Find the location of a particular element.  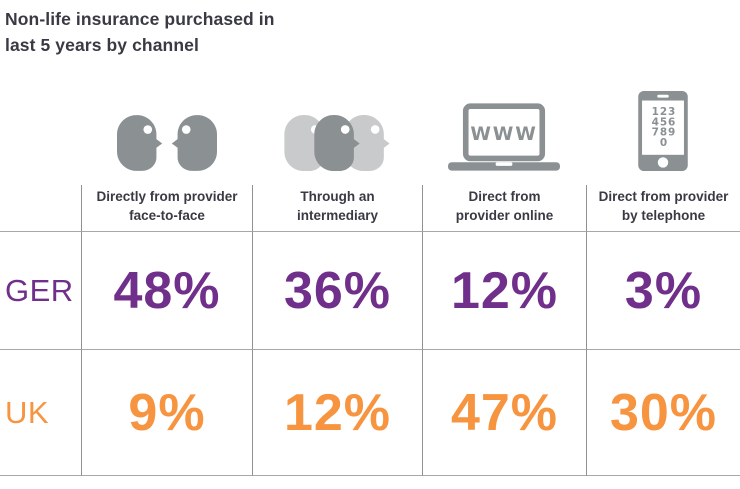

phone-keypad-icon: 123 456 789 0 is located at coordinates (663, 136).